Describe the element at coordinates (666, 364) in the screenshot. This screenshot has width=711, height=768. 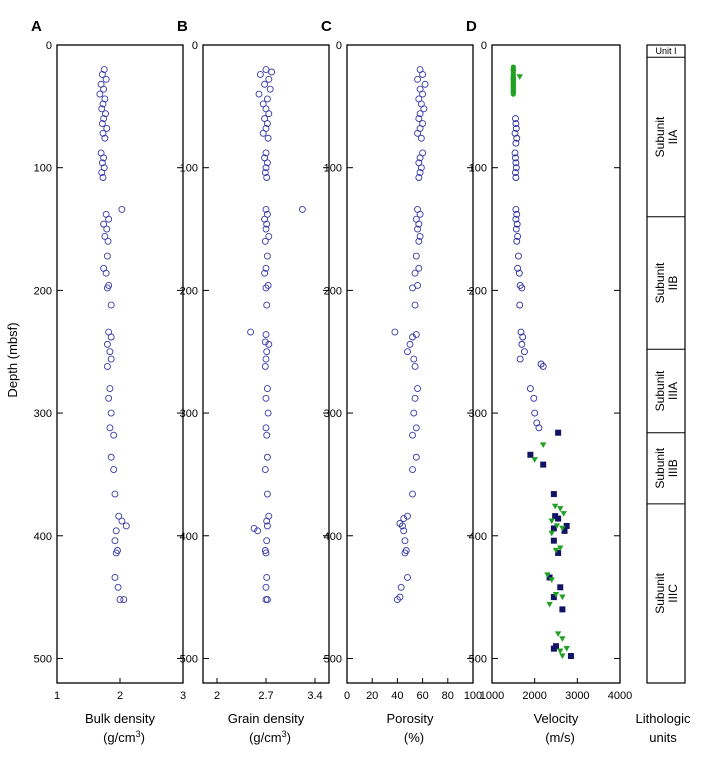
I see `lithologic-frame` at that location.